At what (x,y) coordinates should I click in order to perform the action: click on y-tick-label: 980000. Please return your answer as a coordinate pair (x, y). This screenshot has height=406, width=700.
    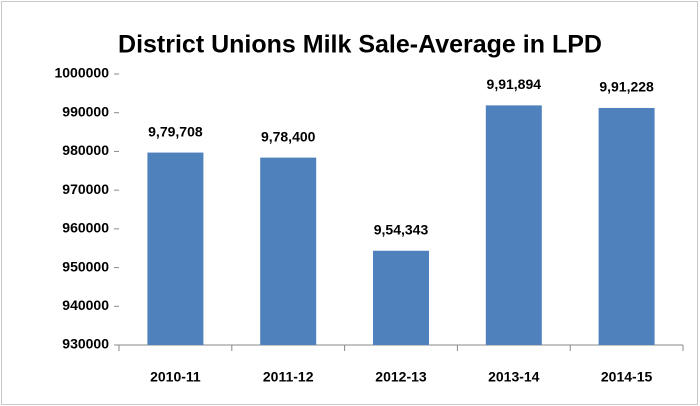
    Looking at the image, I should click on (85, 150).